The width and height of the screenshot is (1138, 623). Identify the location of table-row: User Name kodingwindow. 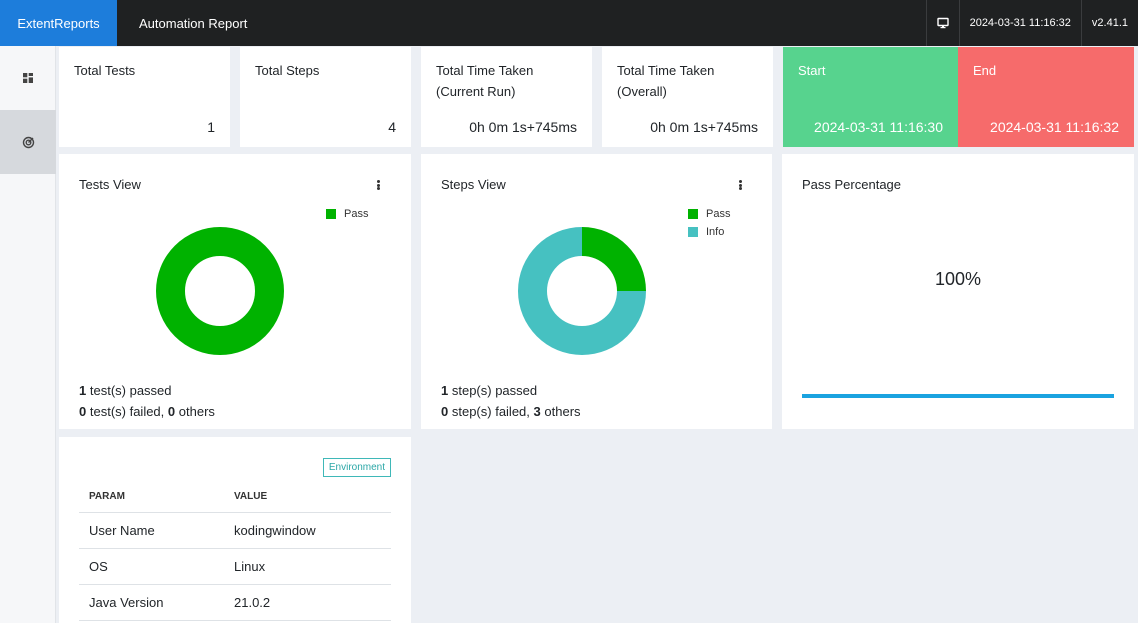
(235, 530).